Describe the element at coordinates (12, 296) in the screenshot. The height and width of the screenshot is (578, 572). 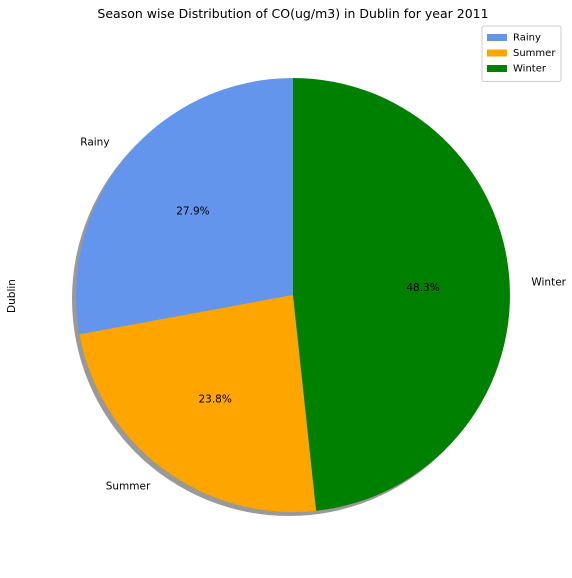
I see `y-axis-label: Dublin` at that location.